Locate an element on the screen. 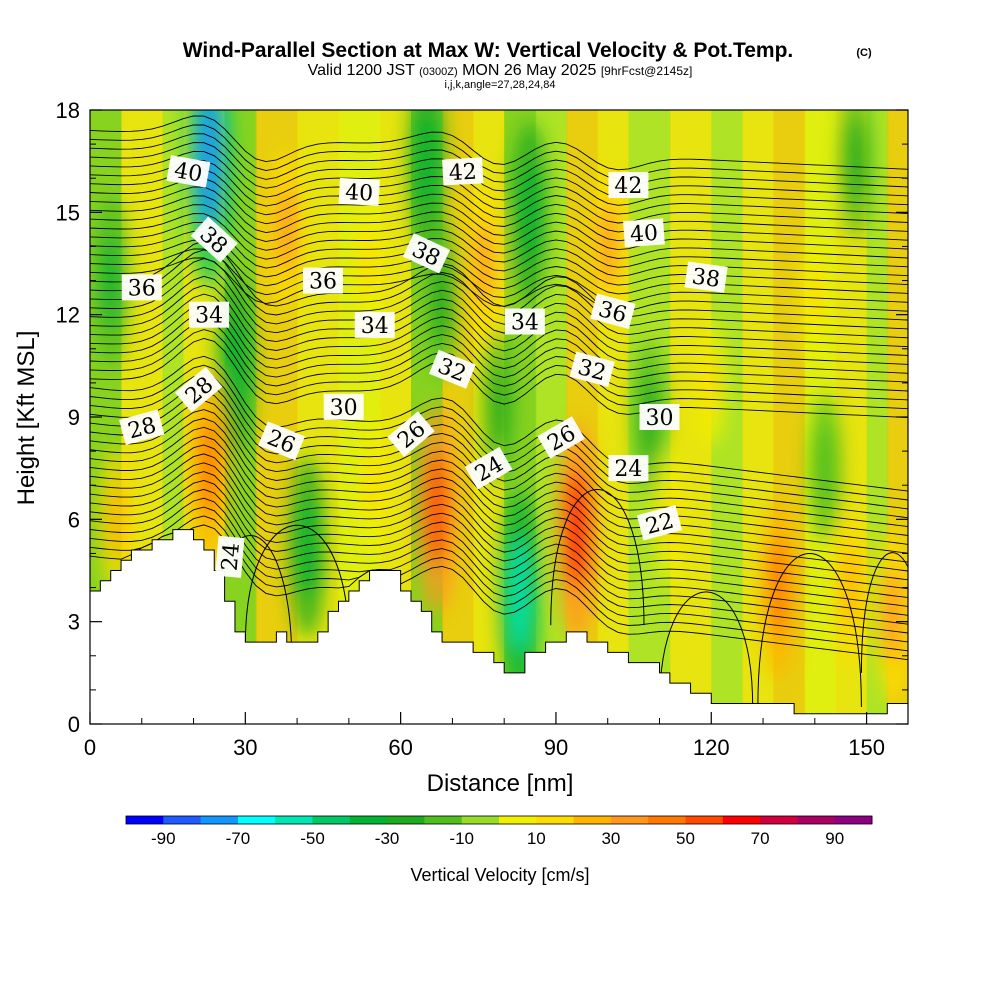  contour-label-text: 30 is located at coordinates (344, 408).